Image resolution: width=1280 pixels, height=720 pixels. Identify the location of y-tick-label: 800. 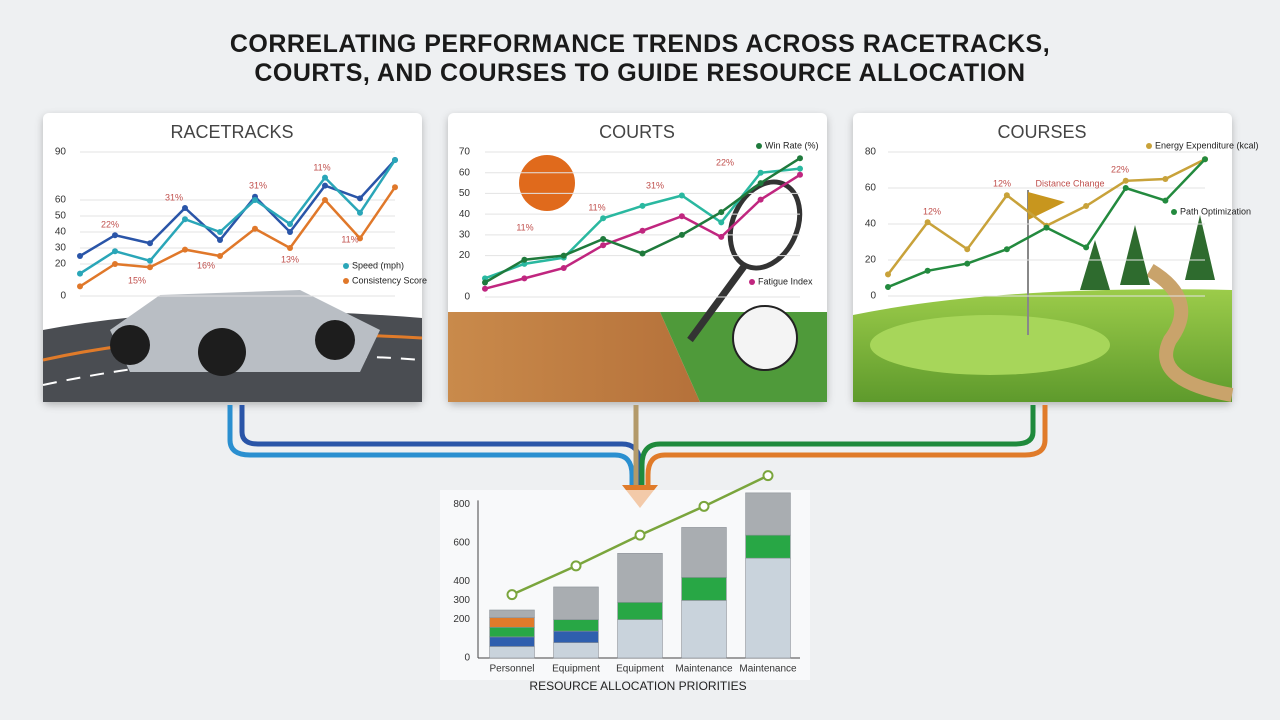
(461, 504).